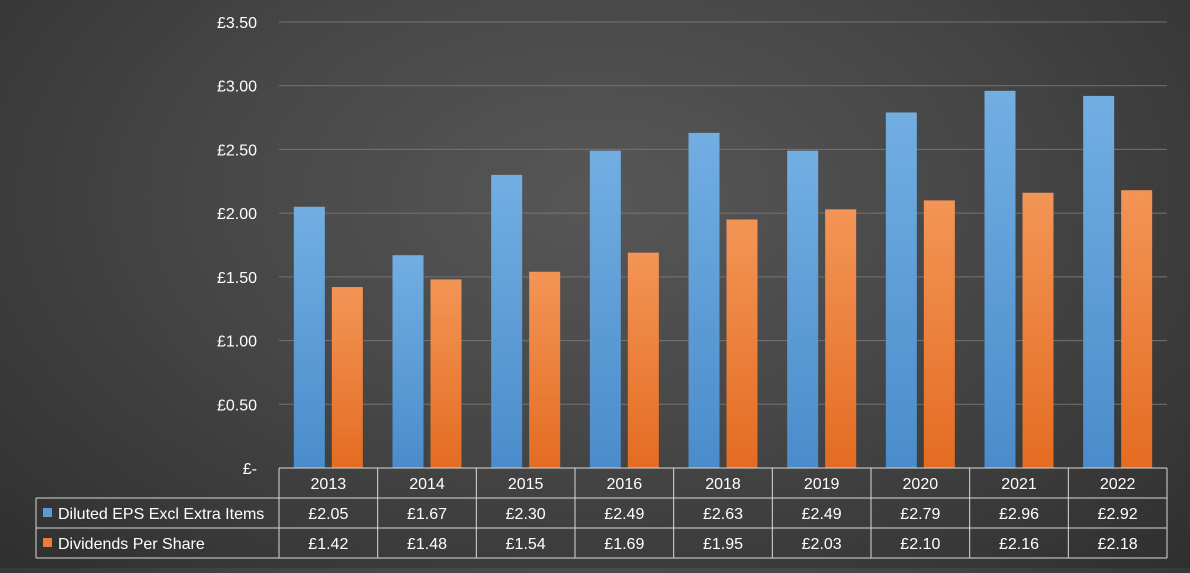  I want to click on y-tick-label: £-, so click(250, 469).